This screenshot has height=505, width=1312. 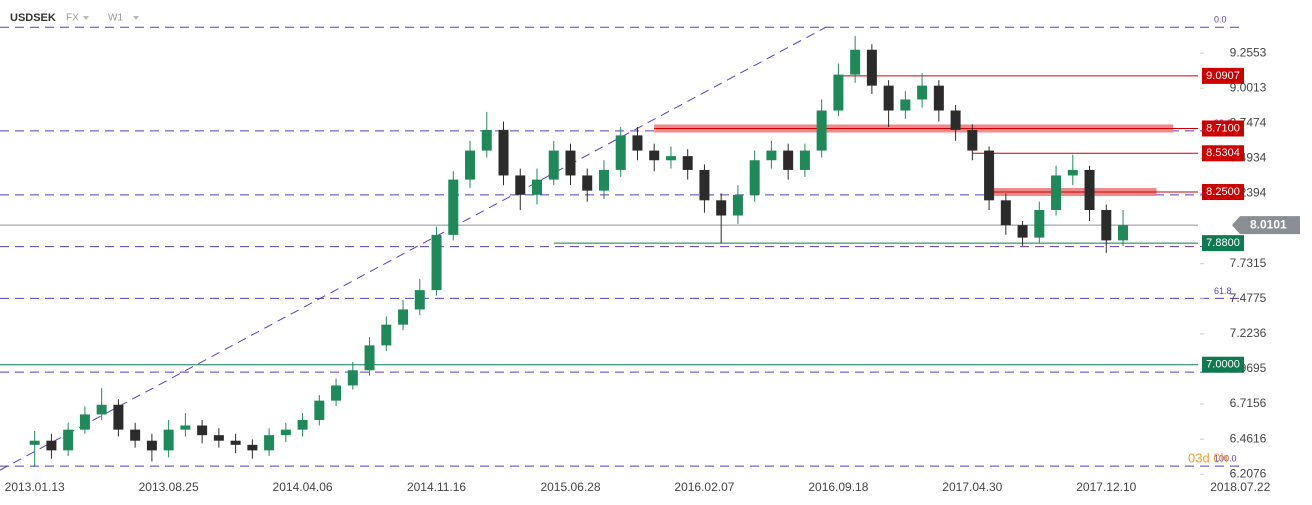 I want to click on x-tick-label: 2013.08.25, so click(x=169, y=487).